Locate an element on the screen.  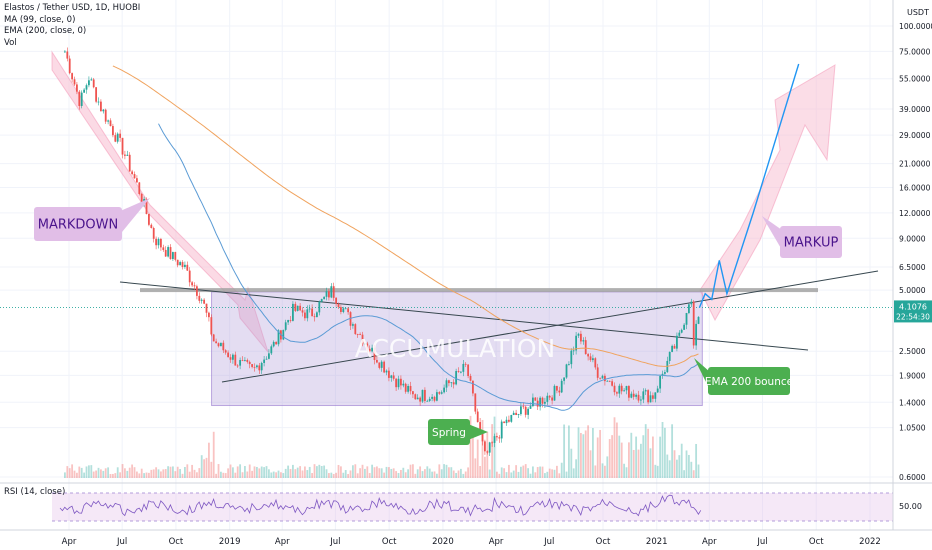
markdown-label-box is located at coordinates (78, 224).